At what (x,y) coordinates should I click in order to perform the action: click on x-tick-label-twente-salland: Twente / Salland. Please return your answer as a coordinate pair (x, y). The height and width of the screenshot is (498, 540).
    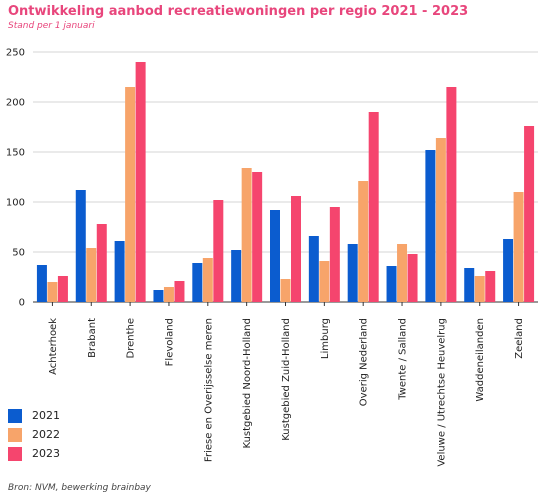
    Looking at the image, I should click on (403, 359).